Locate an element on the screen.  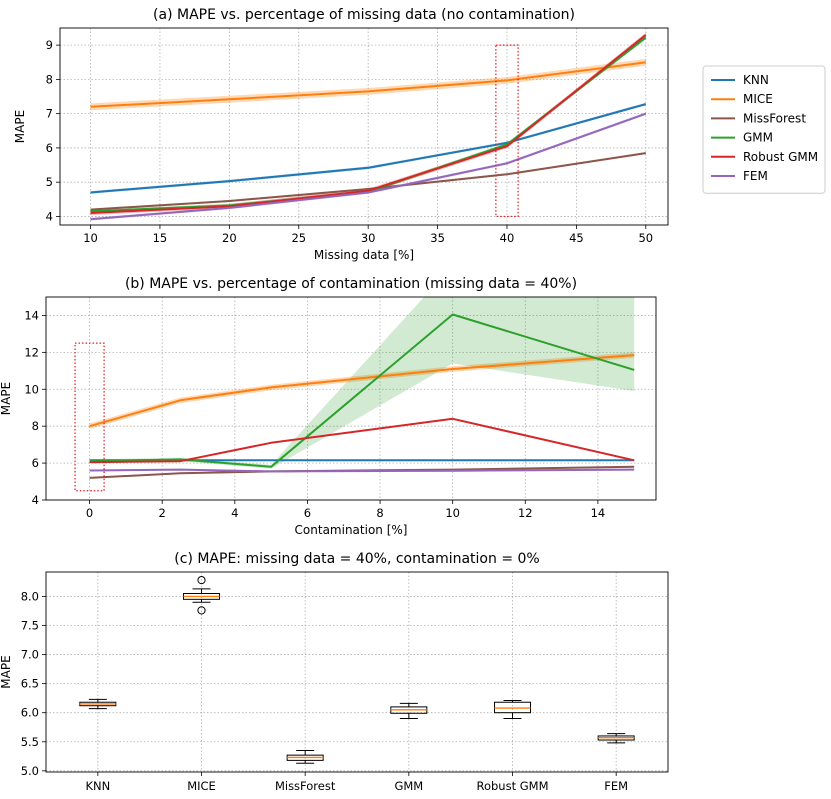
x-tick-label: 50 is located at coordinates (645, 238).